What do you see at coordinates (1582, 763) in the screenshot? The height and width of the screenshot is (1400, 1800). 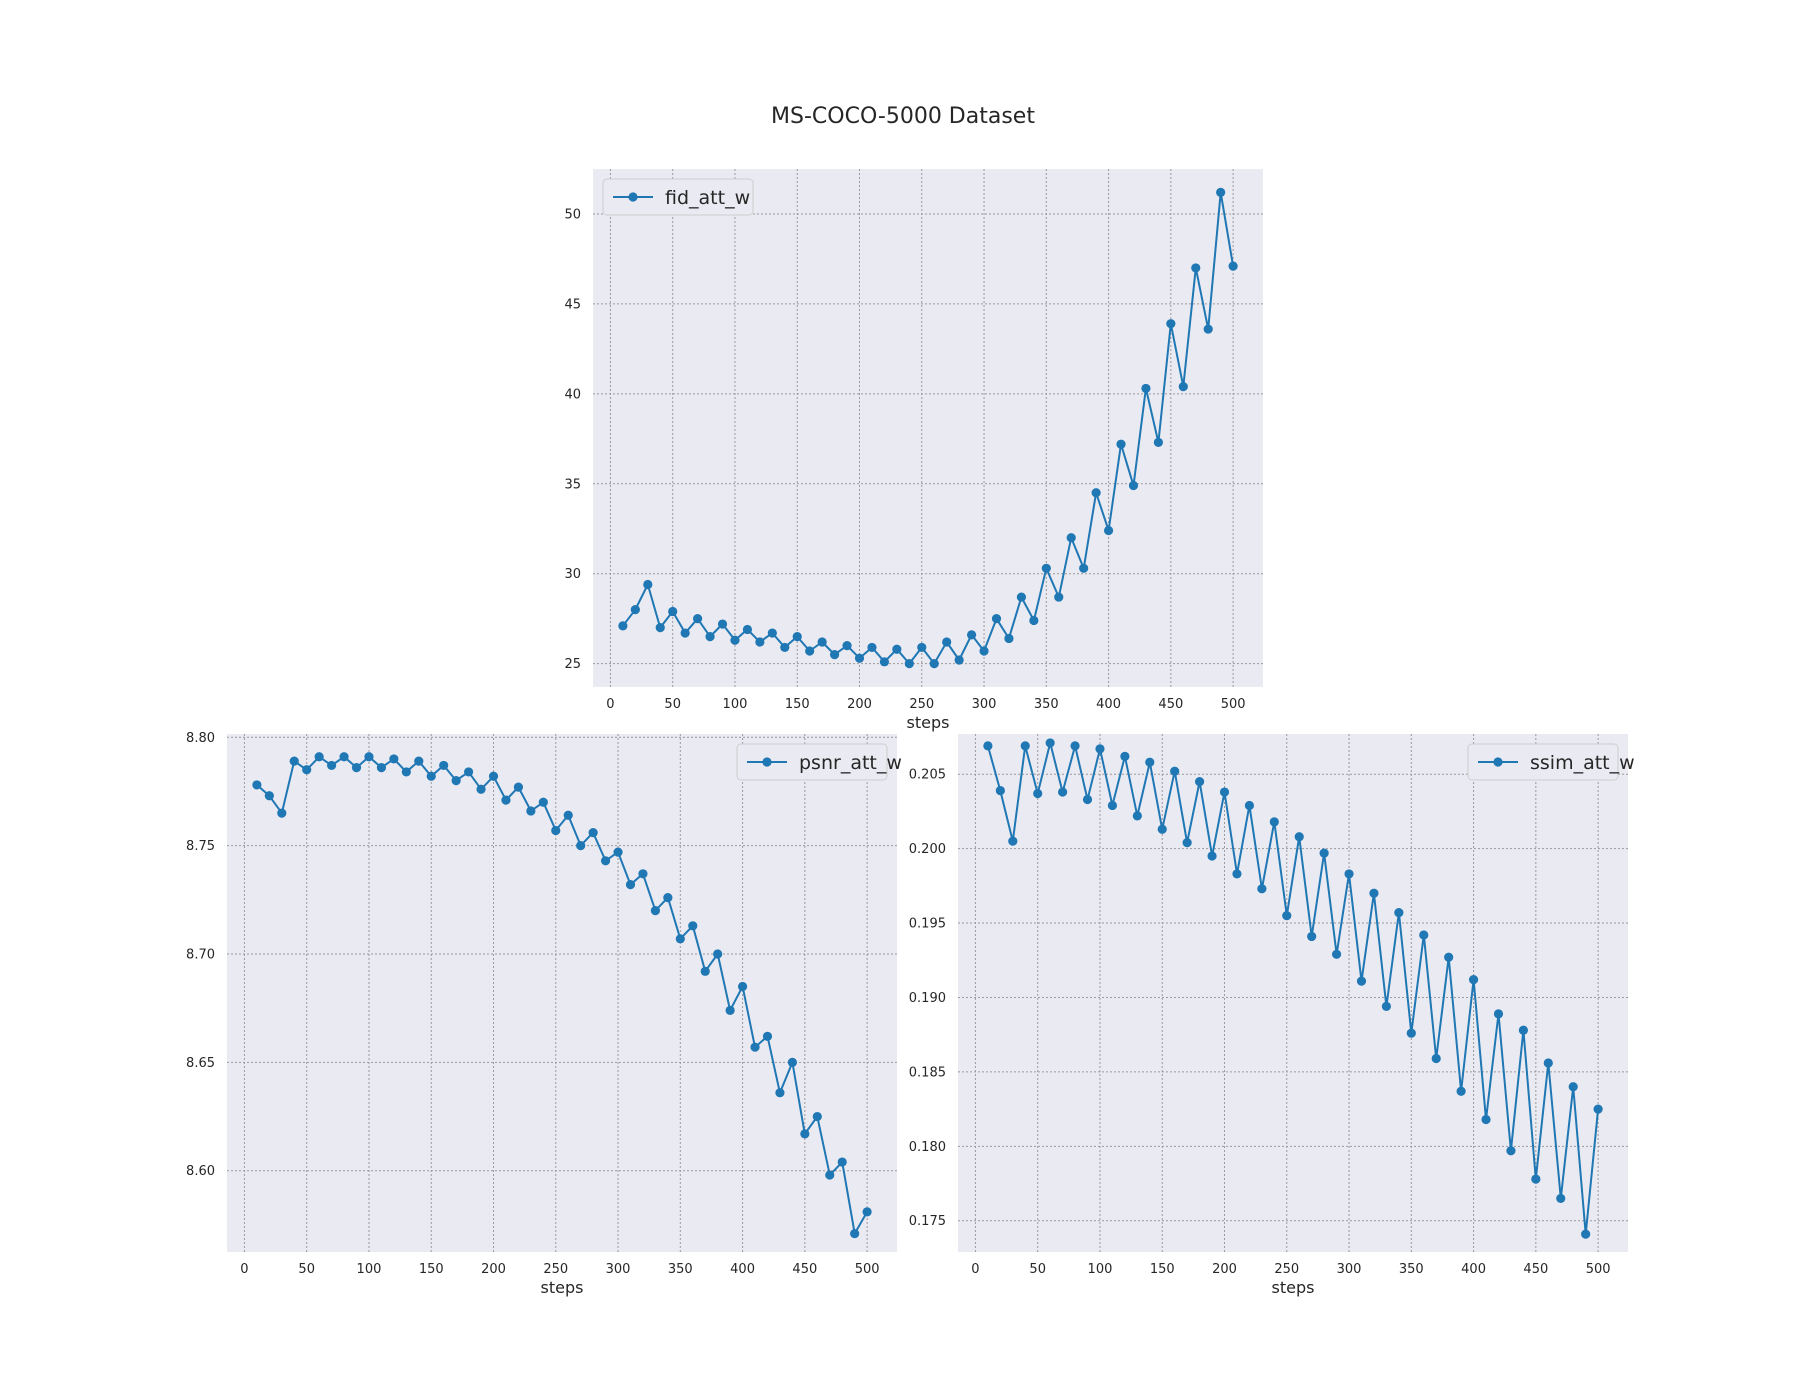 I see `ssim-legend-label: ssim_att_w` at bounding box center [1582, 763].